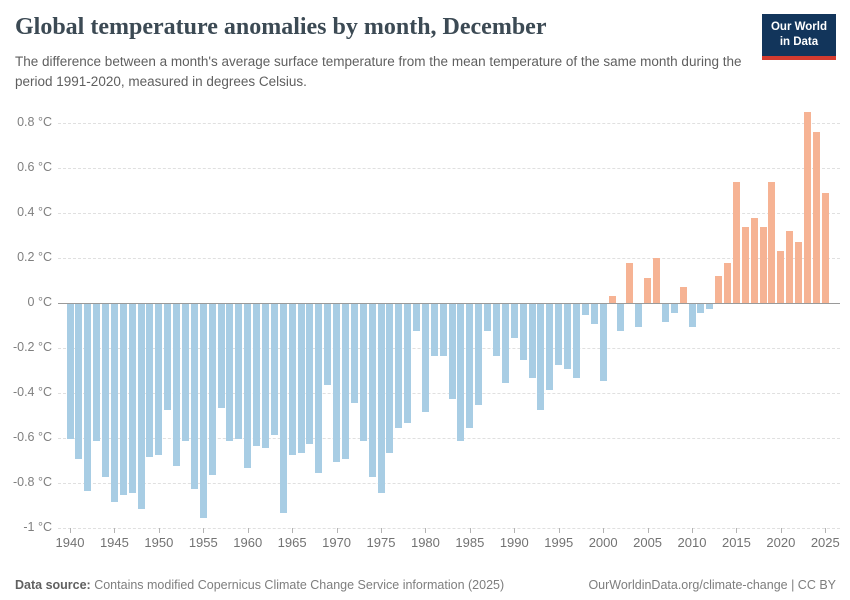  What do you see at coordinates (799, 272) in the screenshot?
I see `bar-2022` at bounding box center [799, 272].